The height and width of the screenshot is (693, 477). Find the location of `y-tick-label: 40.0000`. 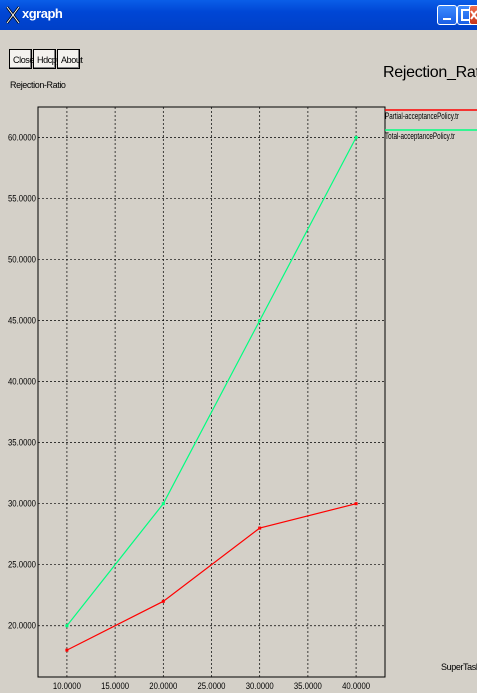

y-tick-label: 40.0000 is located at coordinates (22, 382).